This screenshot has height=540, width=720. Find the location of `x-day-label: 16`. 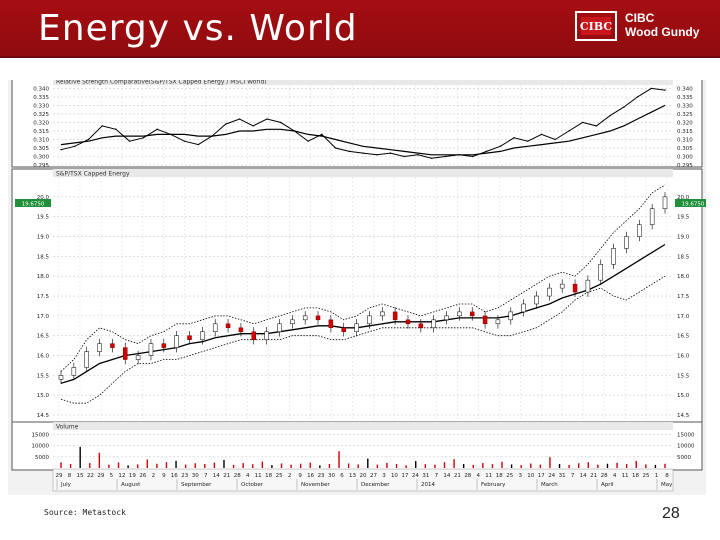

x-day-label: 16 is located at coordinates (310, 476).